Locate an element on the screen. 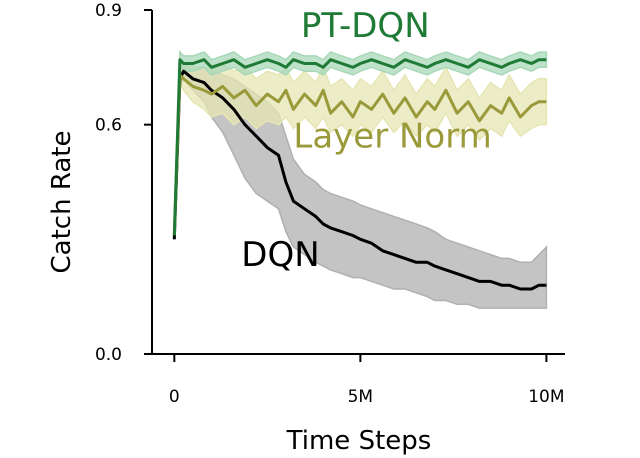 Image resolution: width=640 pixels, height=458 pixels. y-tick-label: 0.6 is located at coordinates (108, 126).